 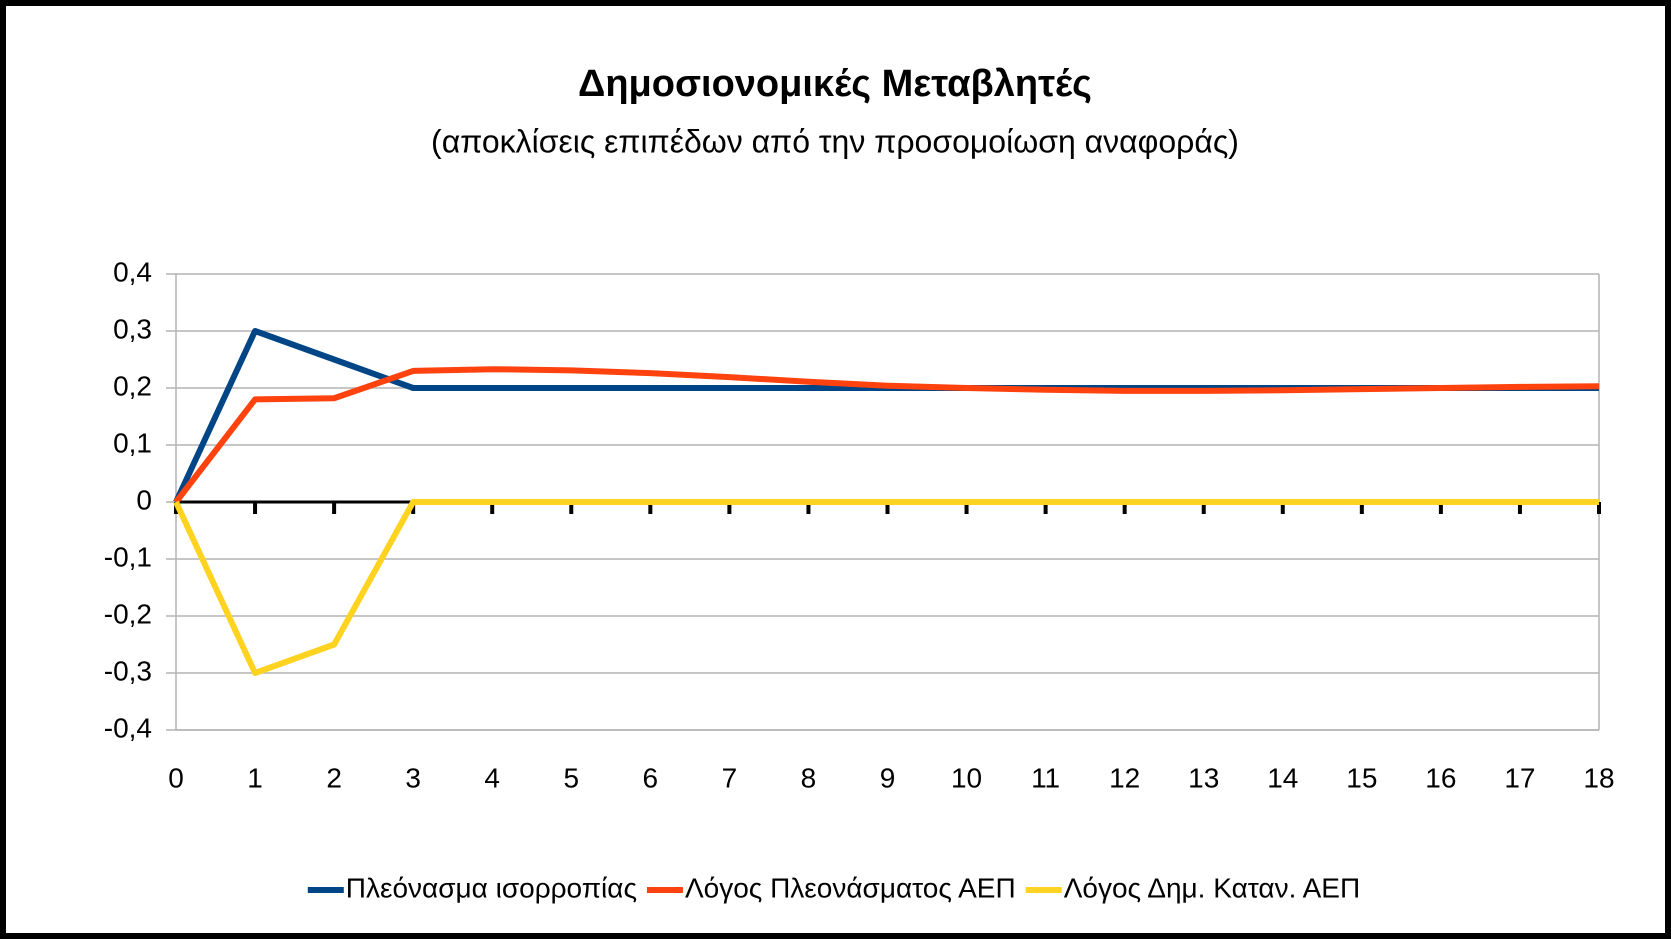 What do you see at coordinates (132, 442) in the screenshot?
I see `y-tick-label: 0,1` at bounding box center [132, 442].